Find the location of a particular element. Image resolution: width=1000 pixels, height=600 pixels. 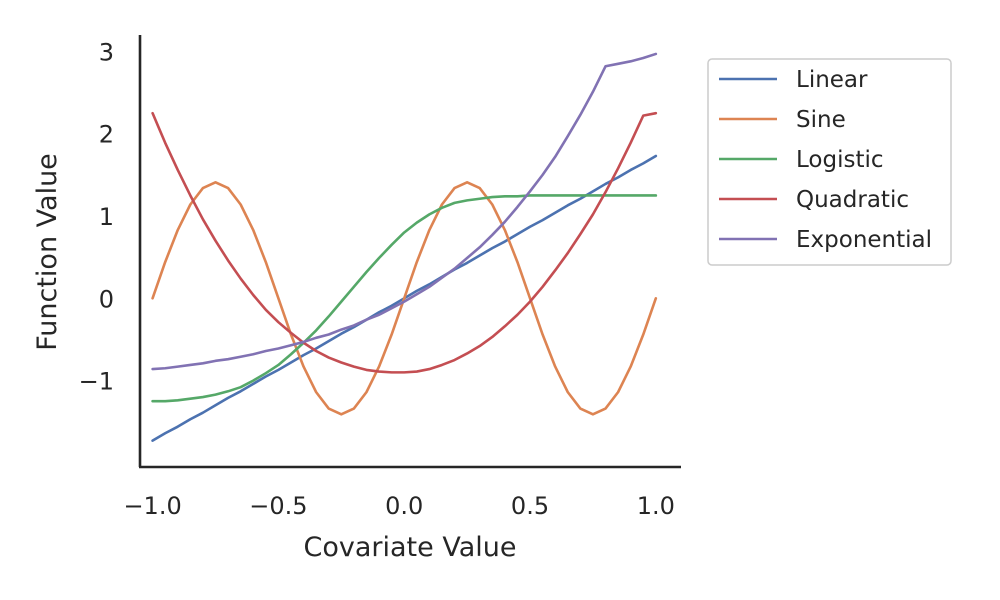

legend-label-logistic: Logistic is located at coordinates (840, 160).